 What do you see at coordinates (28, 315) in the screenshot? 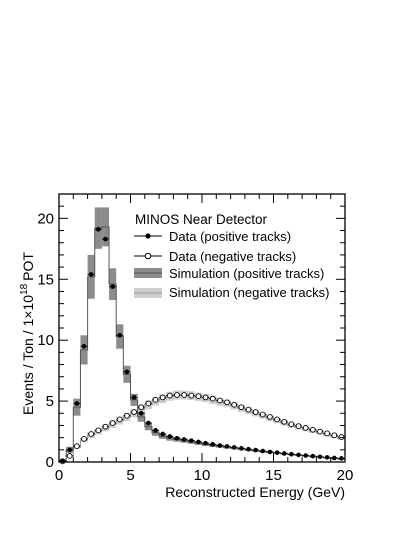
I see `y-axis-label-times: ×` at bounding box center [28, 315].